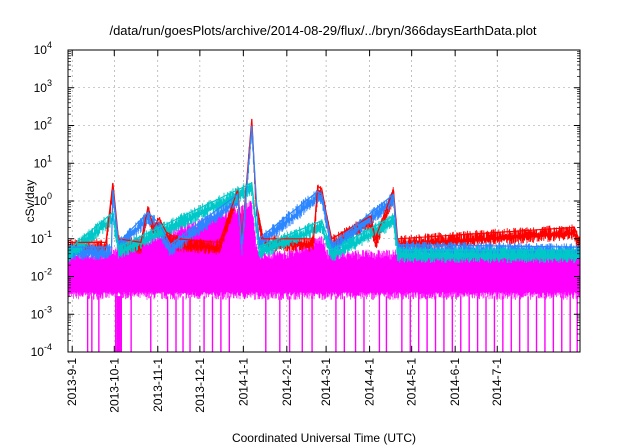  Describe the element at coordinates (43, 124) in the screenshot. I see `y-tick-label: 10²` at that location.